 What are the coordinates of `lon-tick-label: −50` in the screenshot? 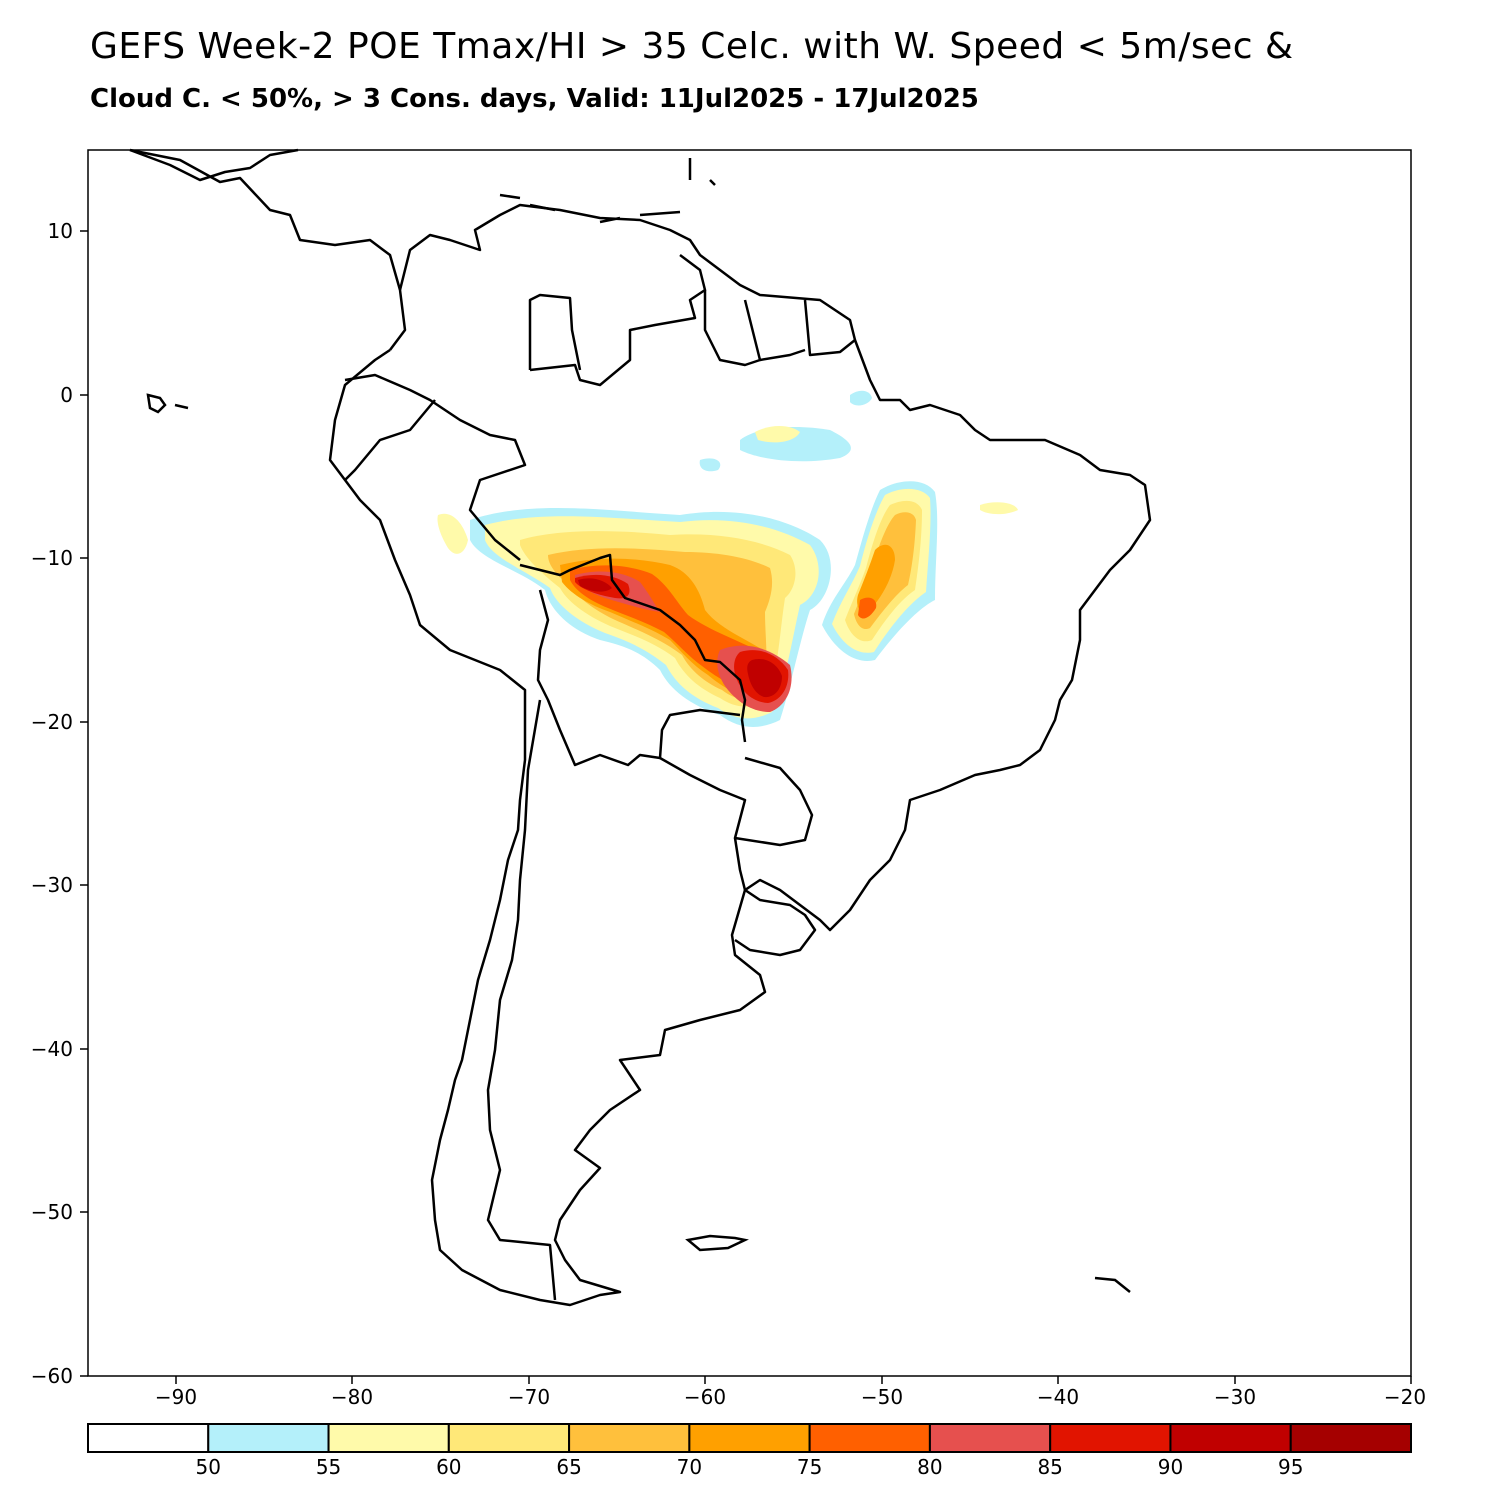 It's located at (882, 1397).